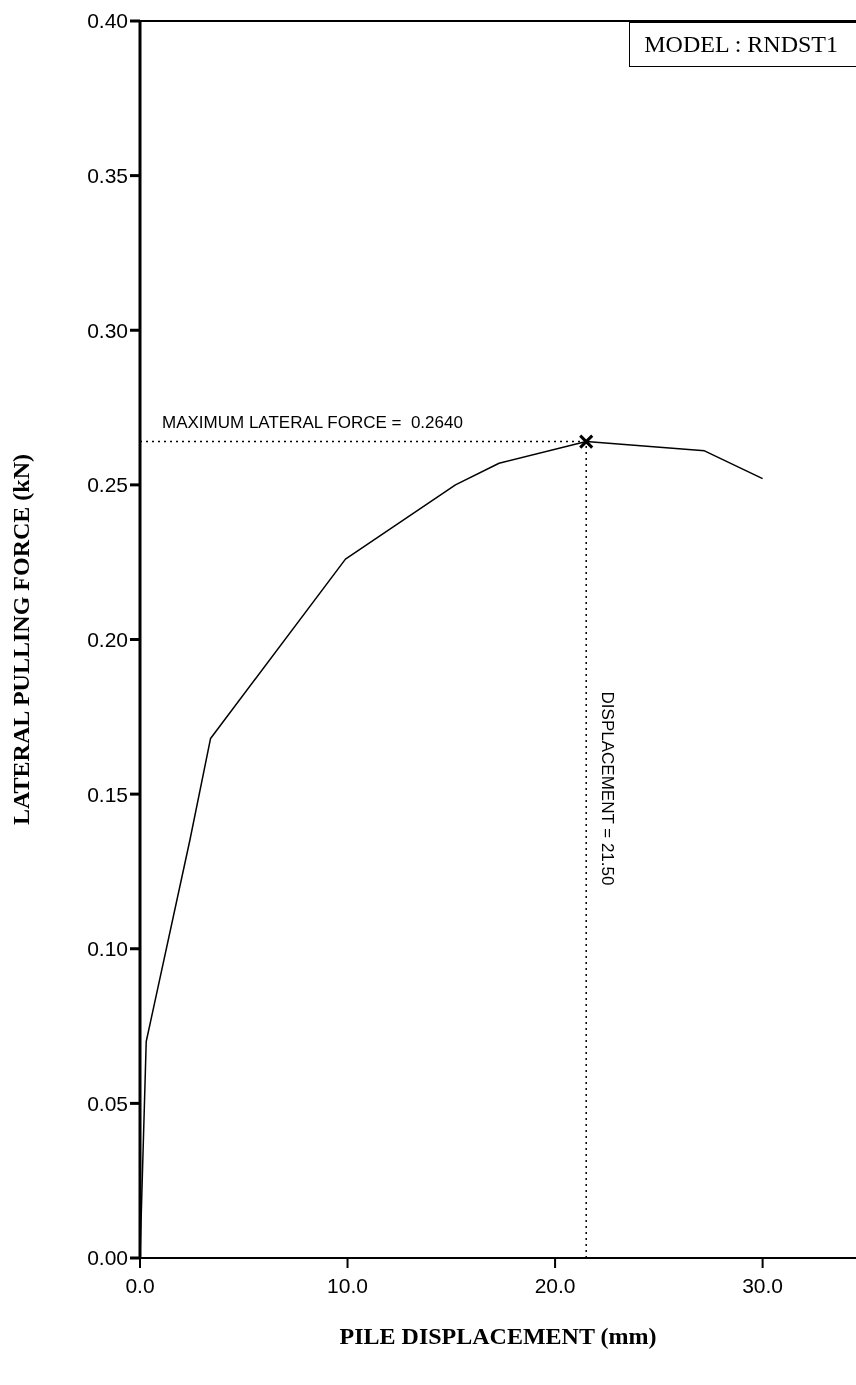 Image resolution: width=856 pixels, height=1385 pixels. Describe the element at coordinates (742, 44) in the screenshot. I see `annotation: MODEL : RNDST1` at that location.